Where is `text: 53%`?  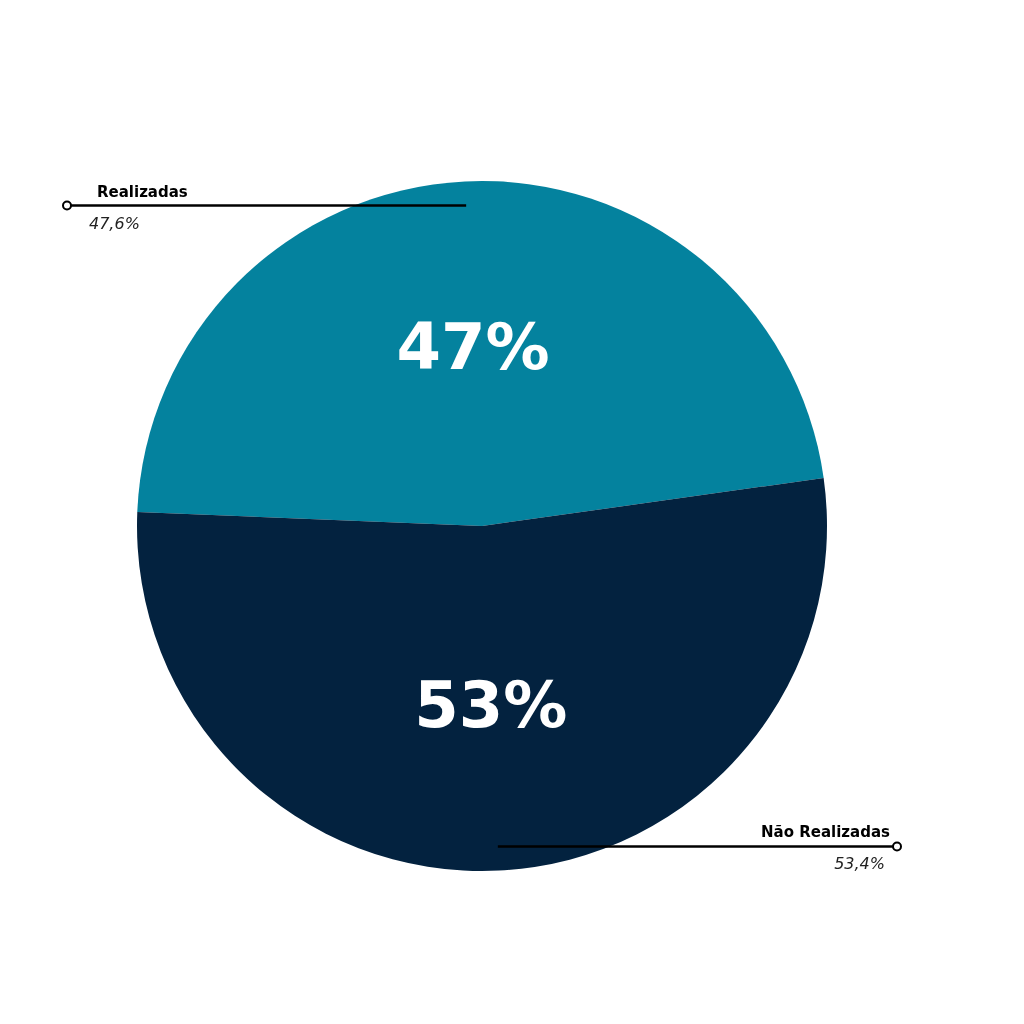
text: 53% is located at coordinates (491, 705).